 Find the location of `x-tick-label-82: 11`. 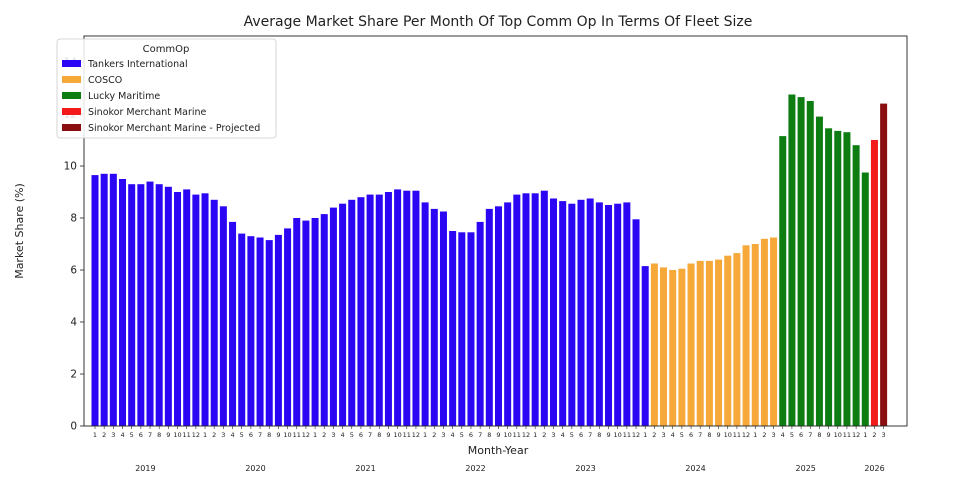

x-tick-label-82: 11 is located at coordinates (847, 435).